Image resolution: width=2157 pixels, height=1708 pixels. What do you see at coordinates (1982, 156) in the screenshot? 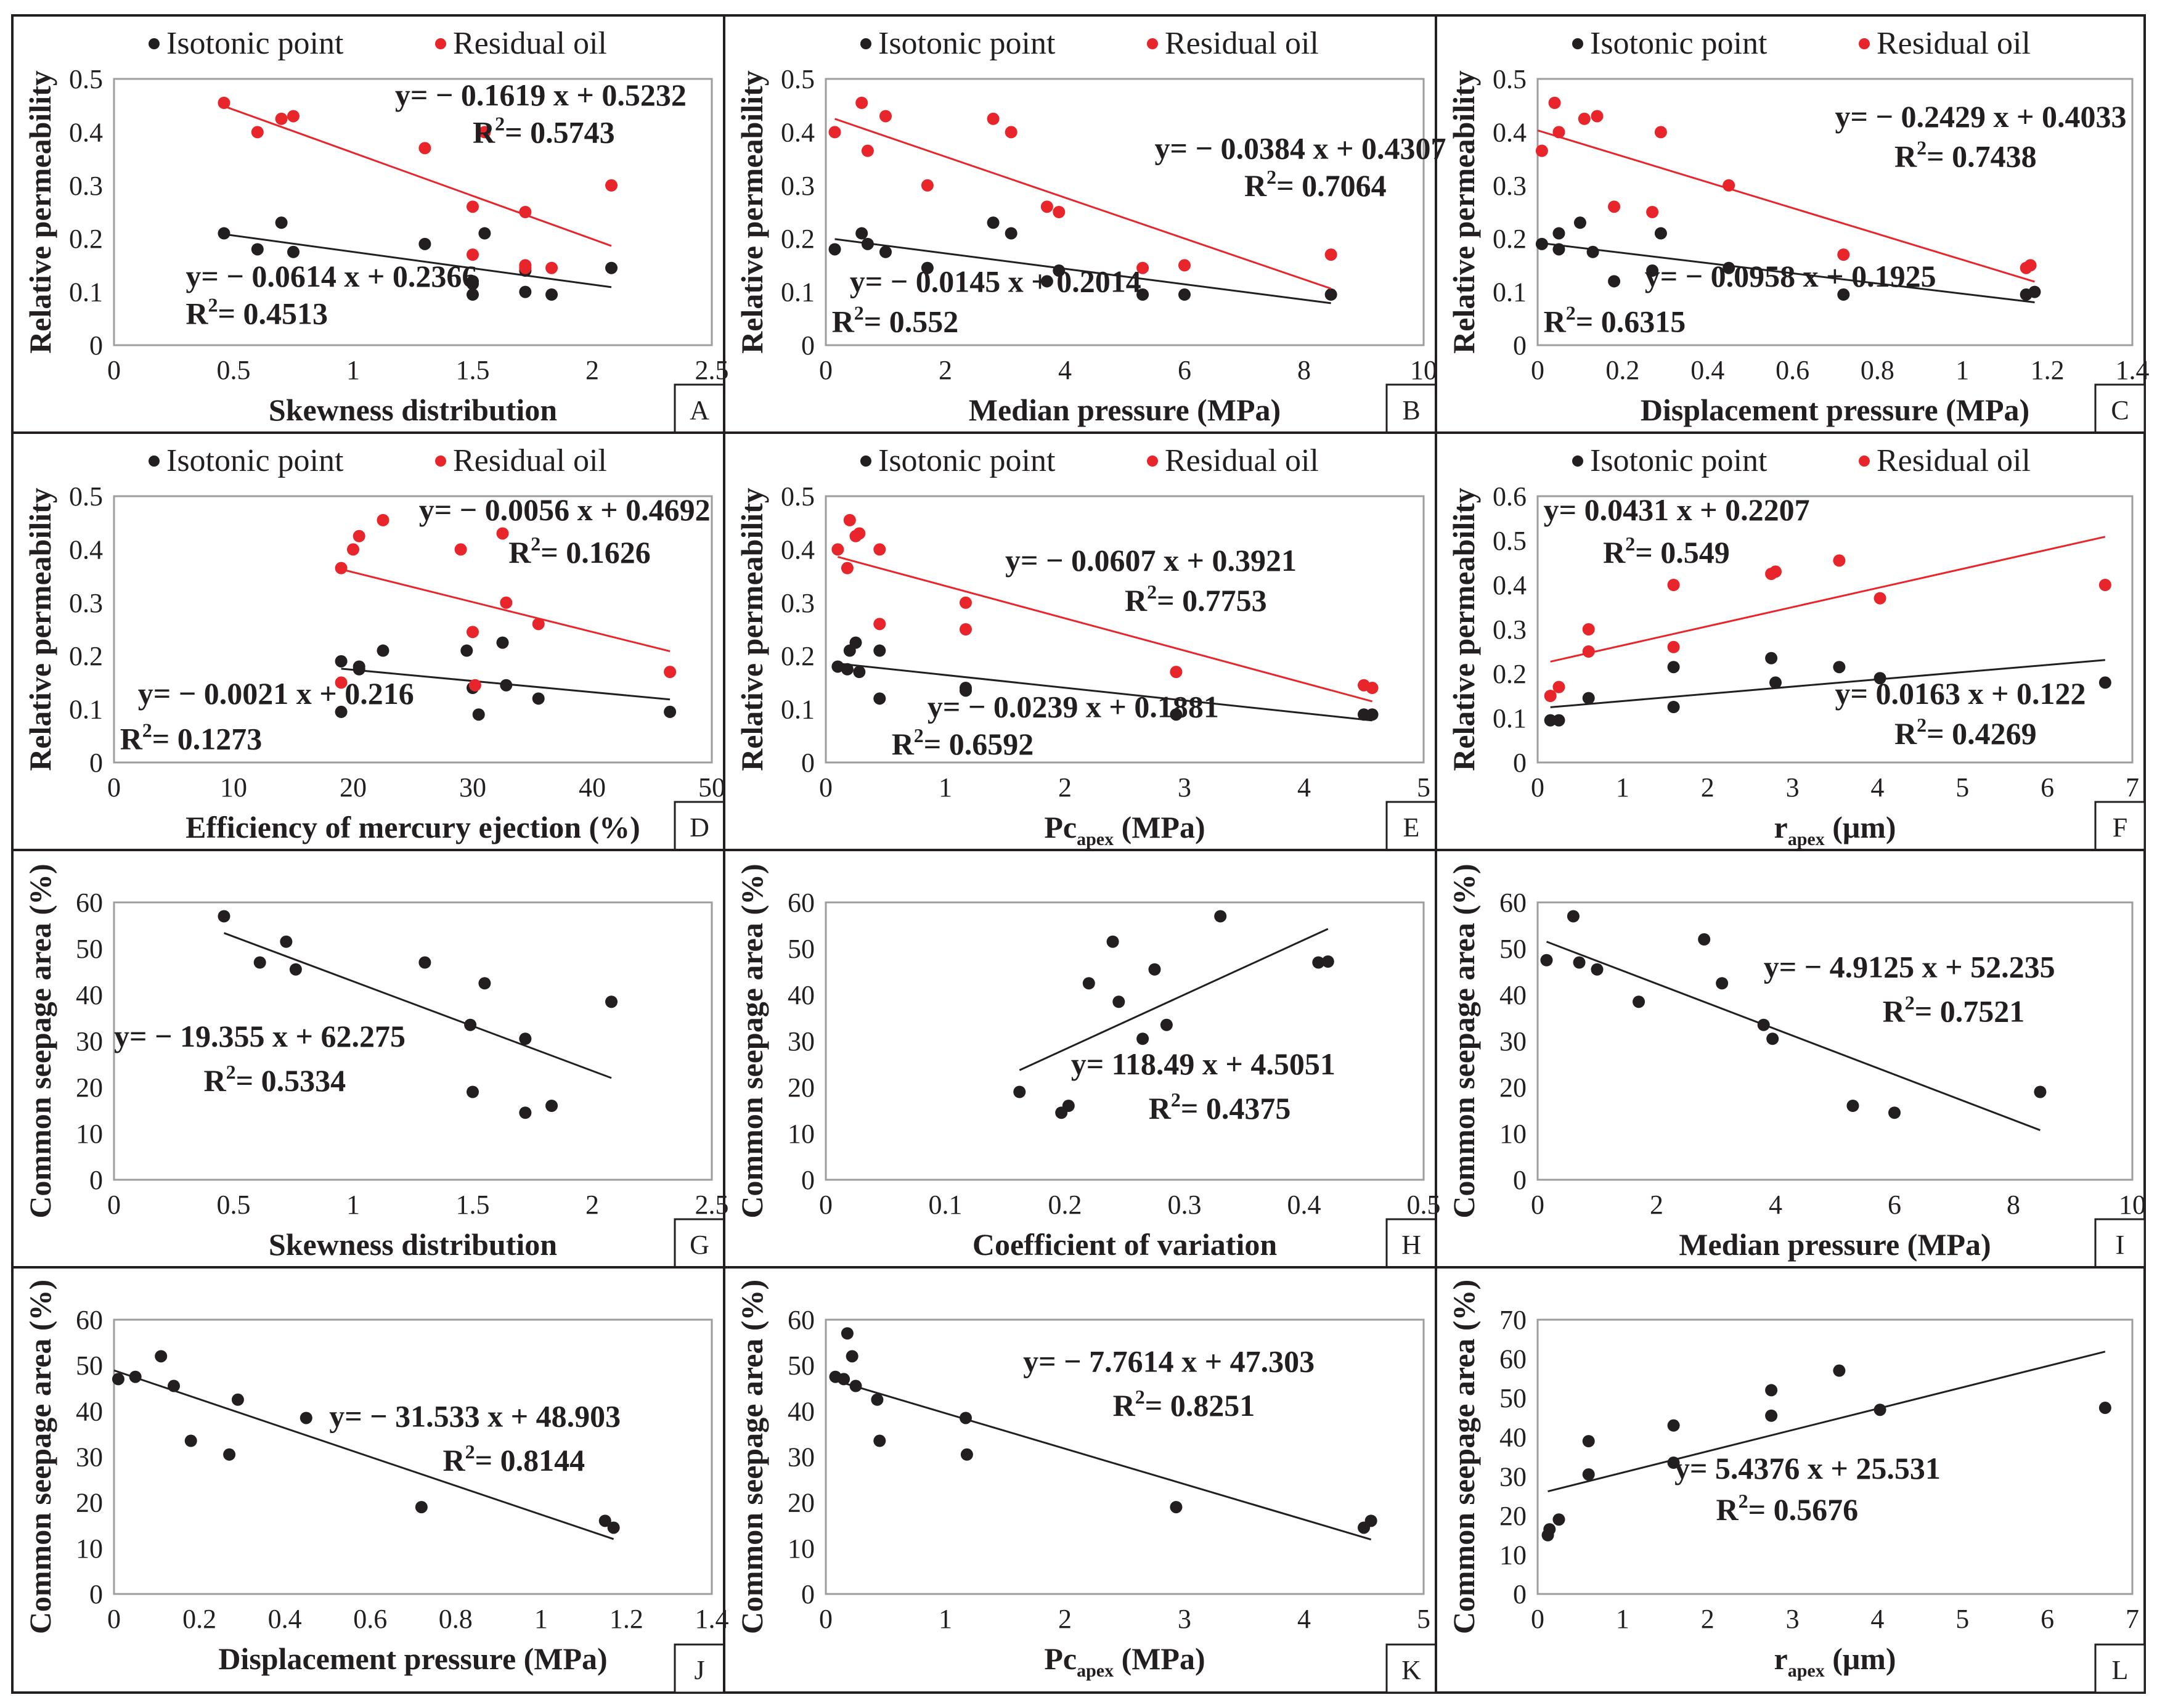
I see `r2-value: = 0.7438` at bounding box center [1982, 156].